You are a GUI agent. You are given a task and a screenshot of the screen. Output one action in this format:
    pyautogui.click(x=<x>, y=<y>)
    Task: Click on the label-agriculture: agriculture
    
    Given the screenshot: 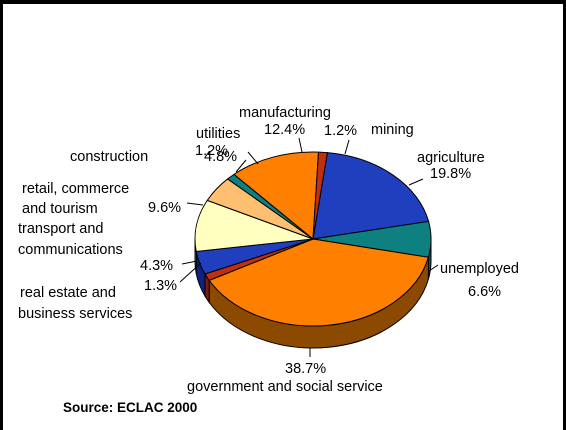 What is the action you would take?
    pyautogui.click(x=451, y=158)
    